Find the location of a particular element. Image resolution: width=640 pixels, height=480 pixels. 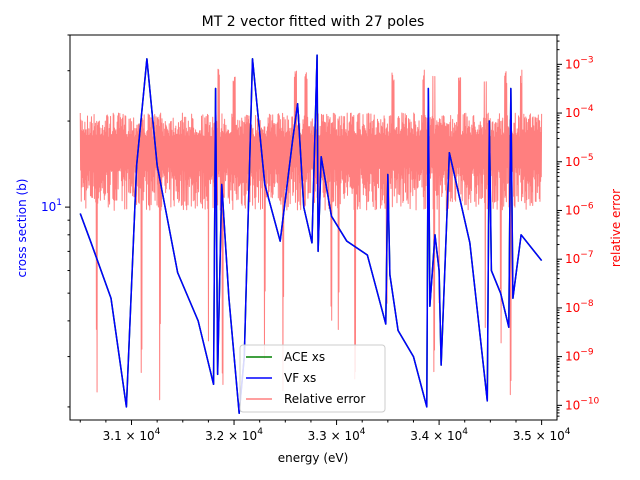

y-right-tick-label: 10⁻⁸ is located at coordinates (579, 307).